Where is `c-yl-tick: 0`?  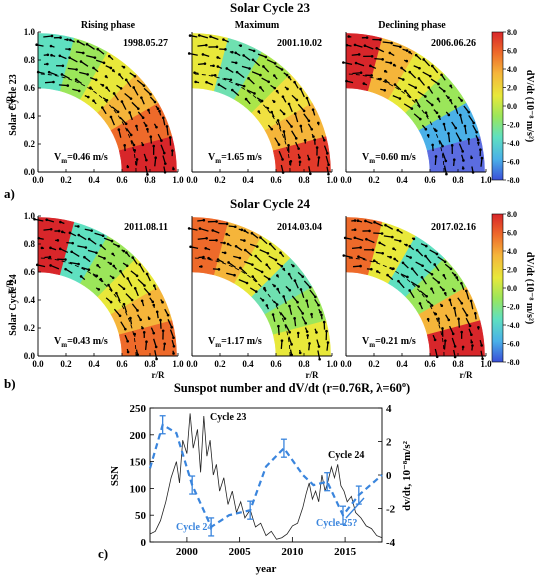 c-yl-tick: 0 is located at coordinates (144, 543).